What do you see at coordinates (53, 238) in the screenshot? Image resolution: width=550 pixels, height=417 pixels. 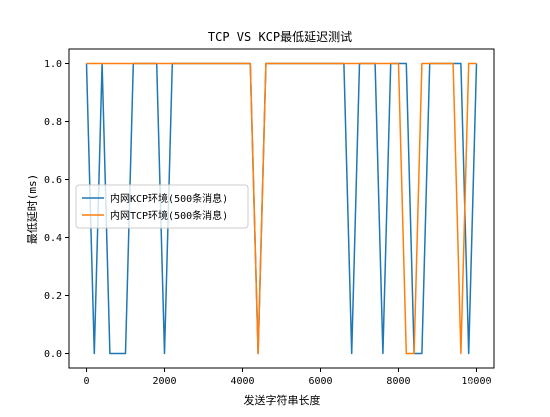 I see `y-tick-label: 0.4` at bounding box center [53, 238].